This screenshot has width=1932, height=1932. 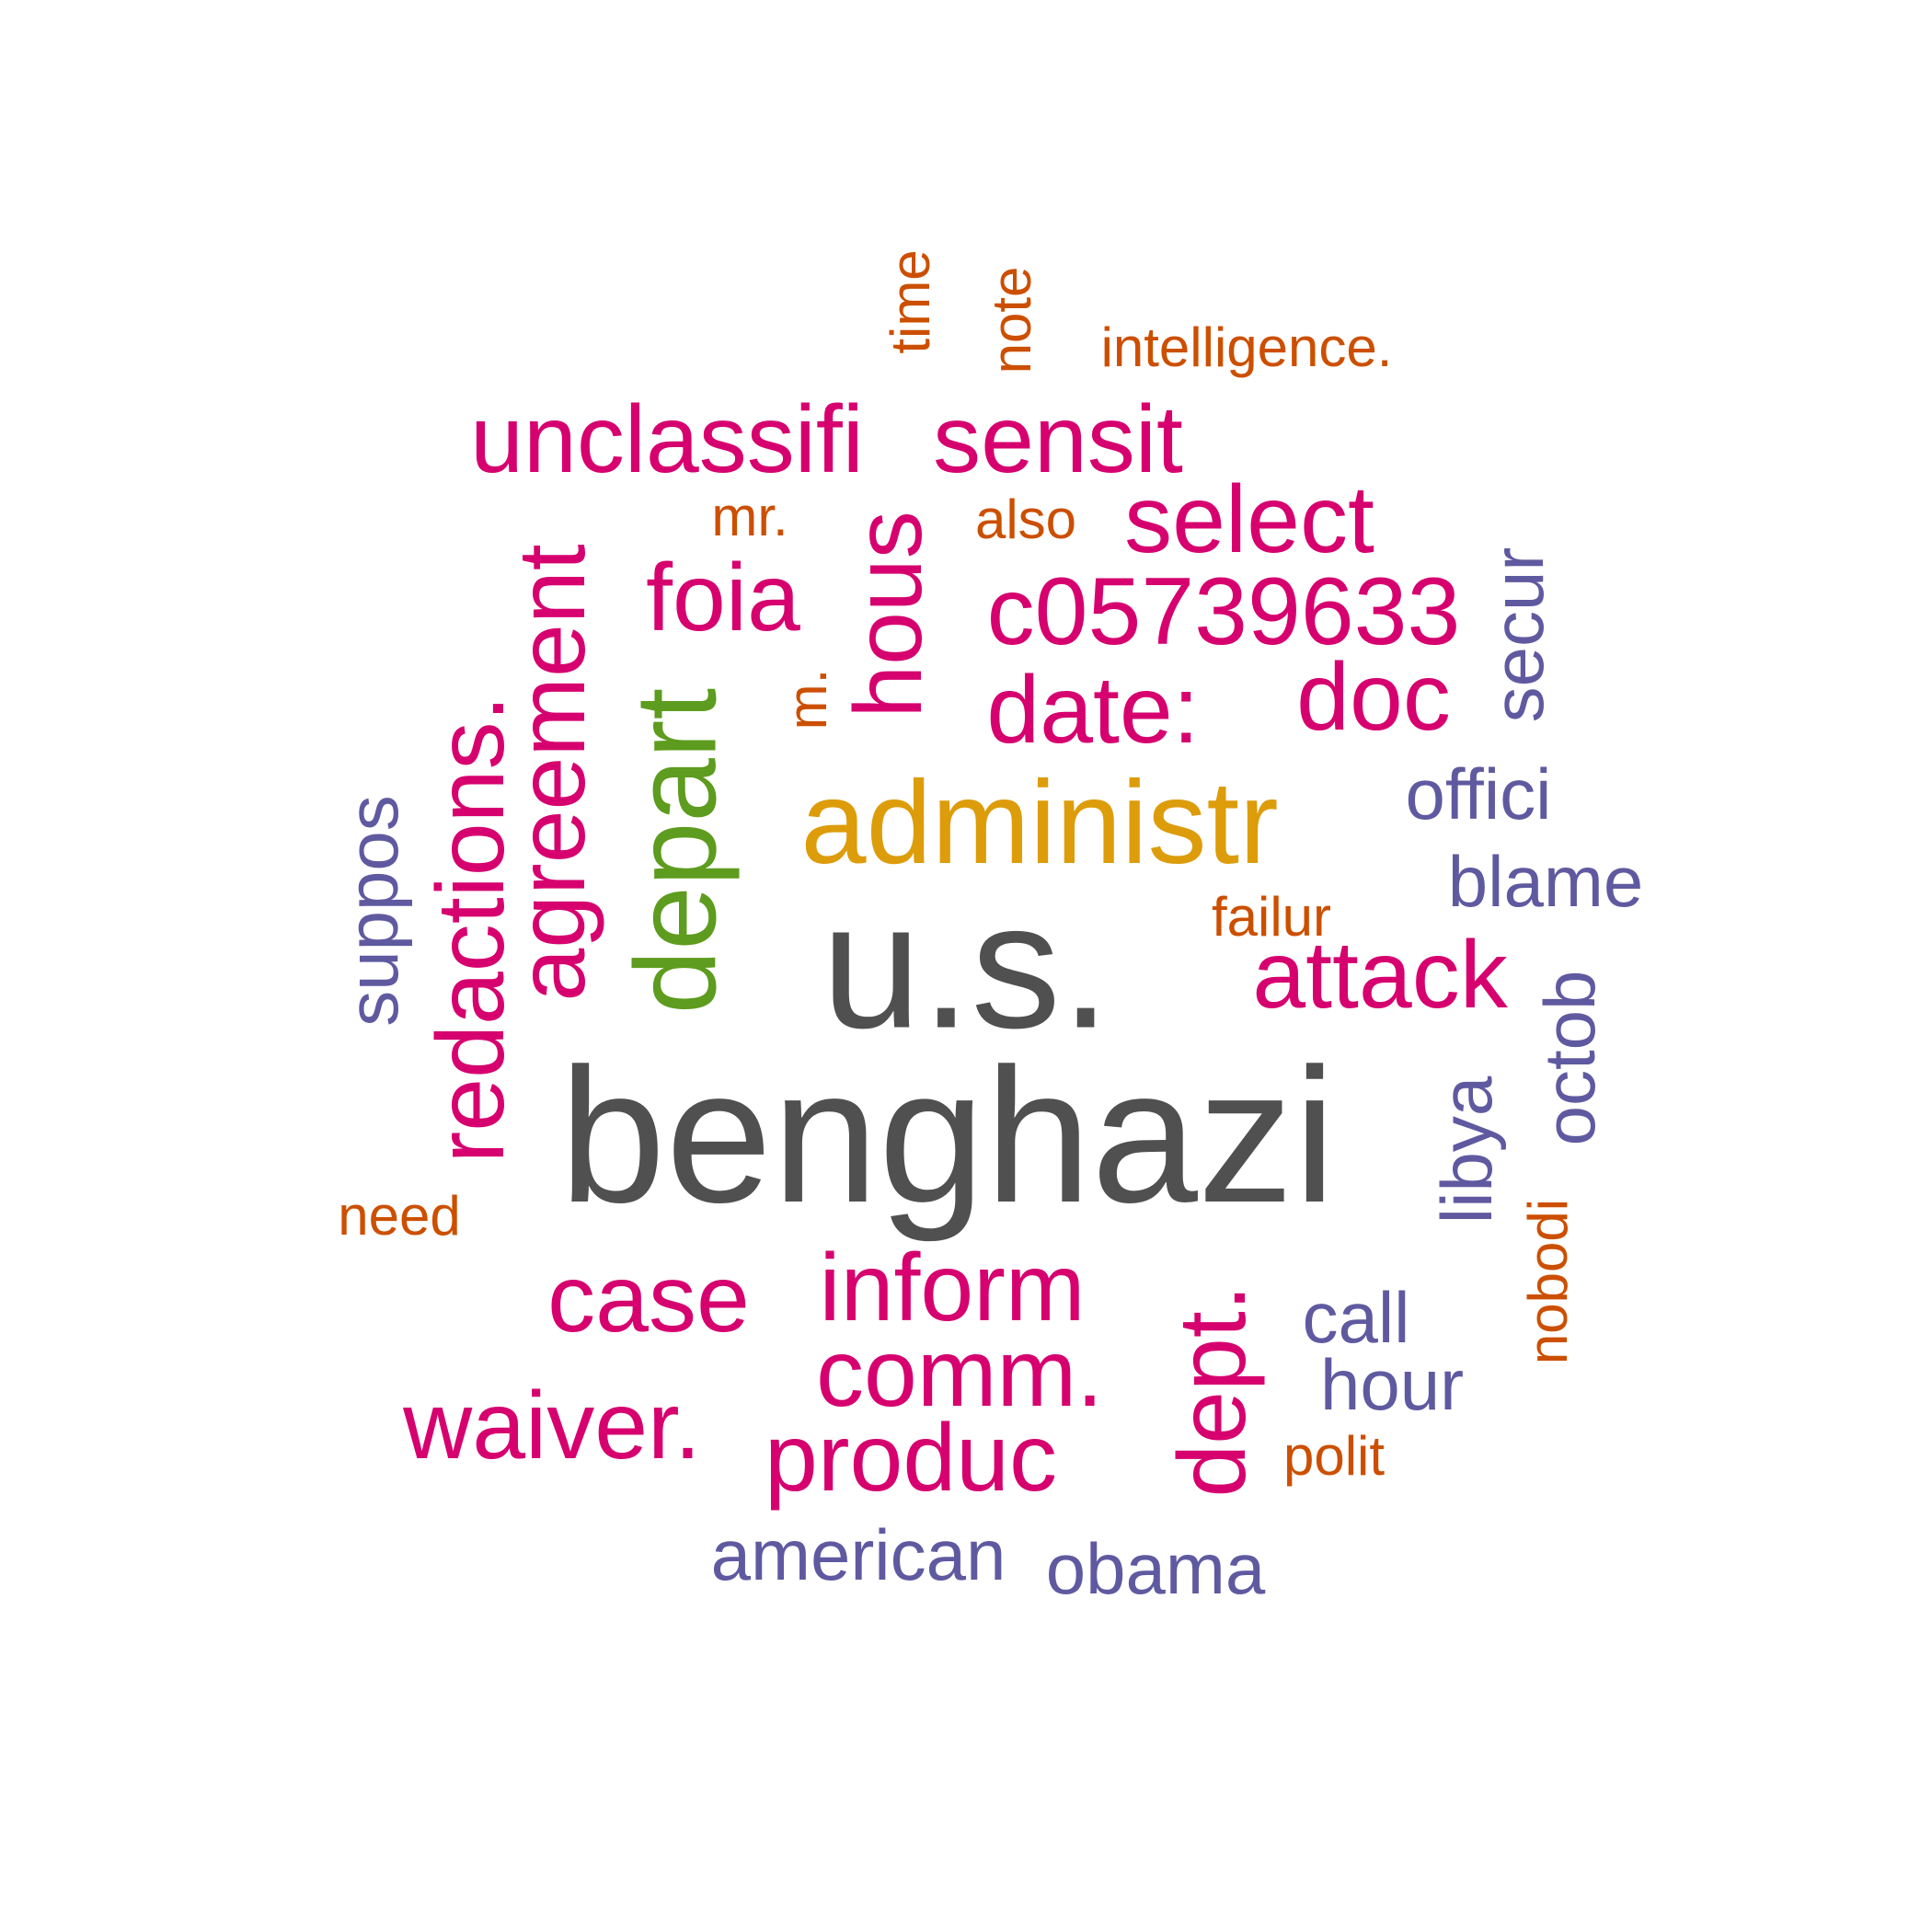 What do you see at coordinates (552, 1426) in the screenshot?
I see `word-waiver: waiver.` at bounding box center [552, 1426].